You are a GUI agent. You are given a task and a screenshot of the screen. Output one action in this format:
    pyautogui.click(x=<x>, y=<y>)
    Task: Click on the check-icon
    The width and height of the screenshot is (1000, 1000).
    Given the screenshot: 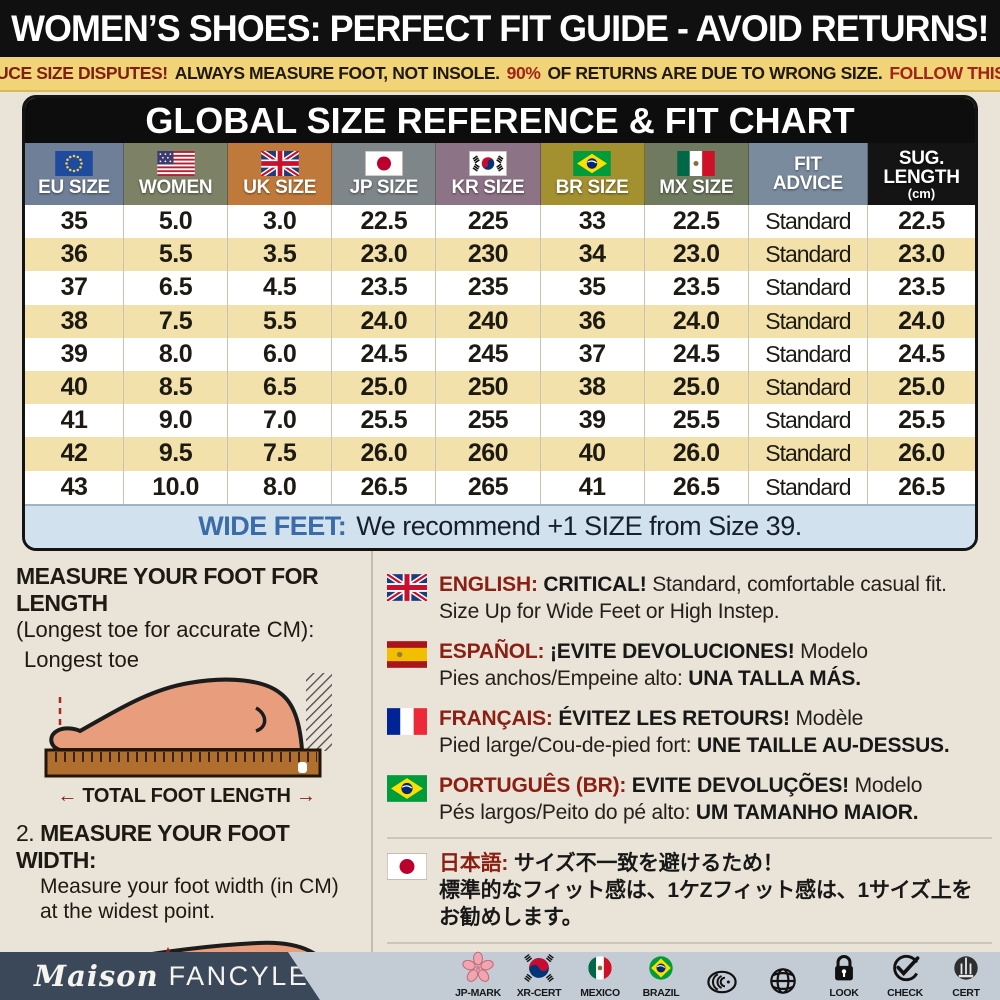 What is the action you would take?
    pyautogui.click(x=905, y=968)
    